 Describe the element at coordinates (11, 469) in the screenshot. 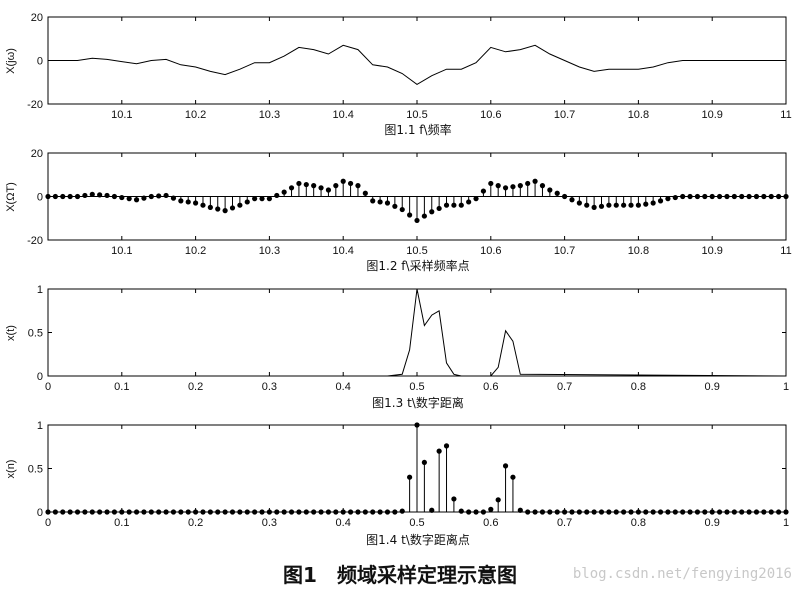

I see `ylabel-4: x(n)` at that location.